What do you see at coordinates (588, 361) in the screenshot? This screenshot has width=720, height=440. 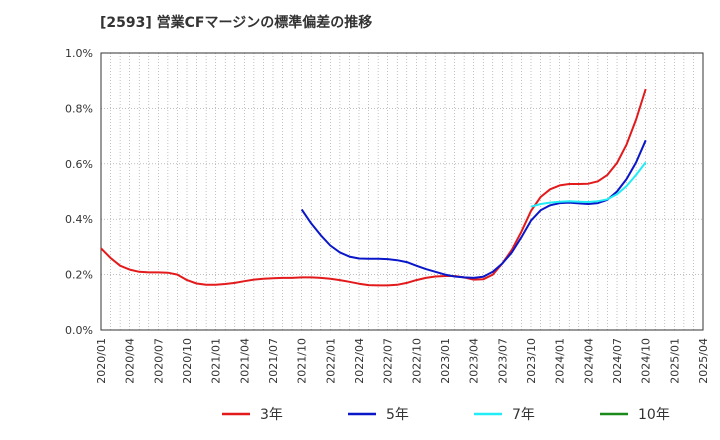 I see `x-tick-label: 2024/04` at bounding box center [588, 361].